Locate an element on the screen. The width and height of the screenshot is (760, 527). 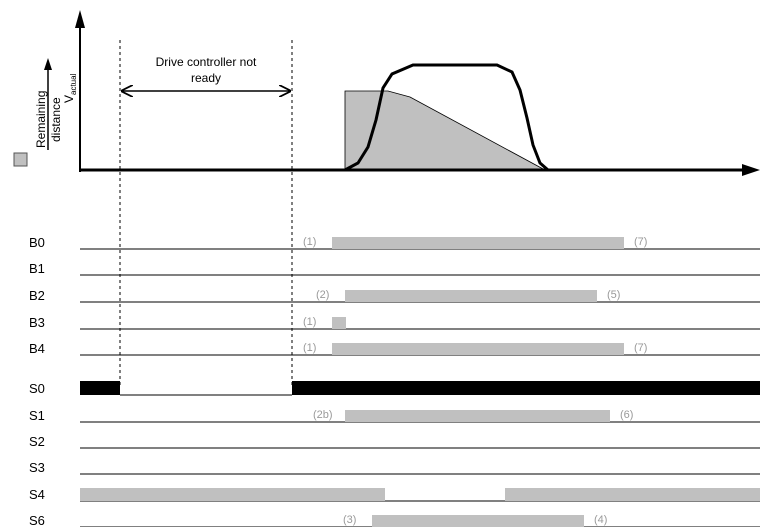
signal-label-b4: B4 is located at coordinates (37, 348).